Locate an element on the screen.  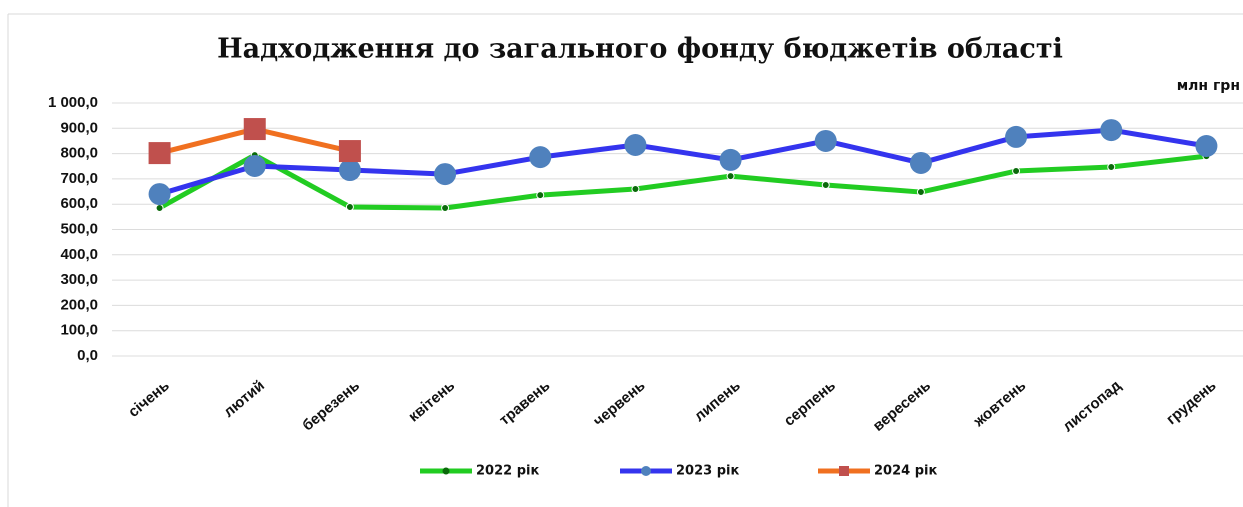
legend-item: 2024 рік is located at coordinates (877, 471).